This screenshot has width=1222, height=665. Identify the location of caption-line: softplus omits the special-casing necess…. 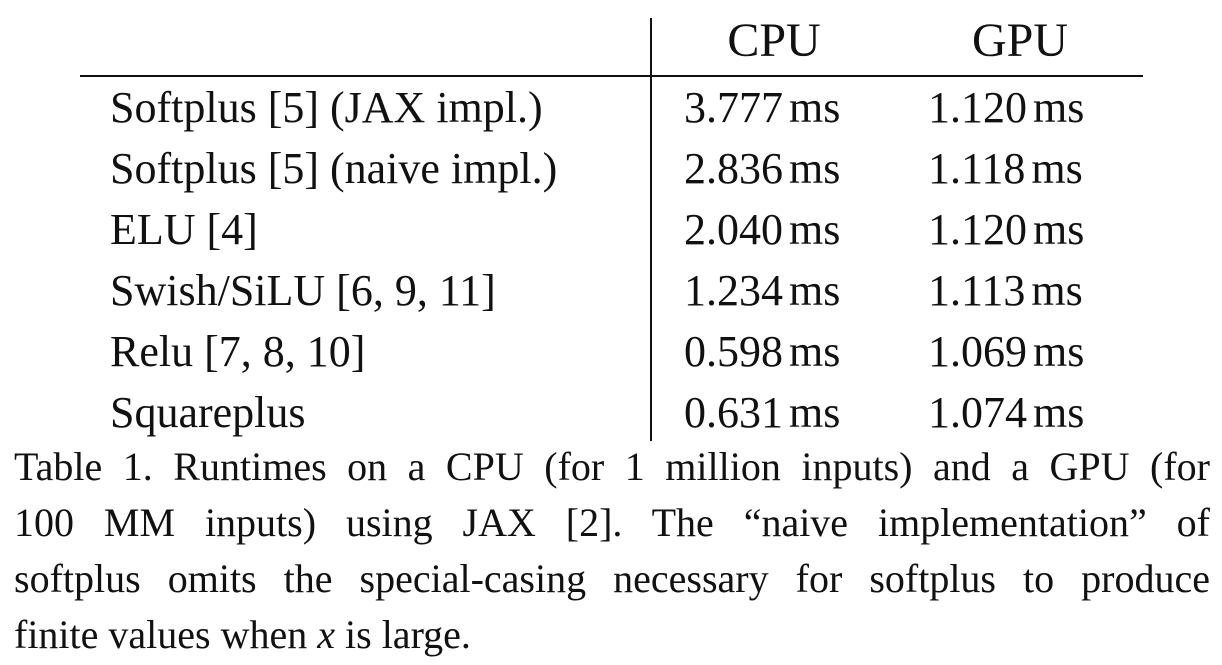
(612, 578).